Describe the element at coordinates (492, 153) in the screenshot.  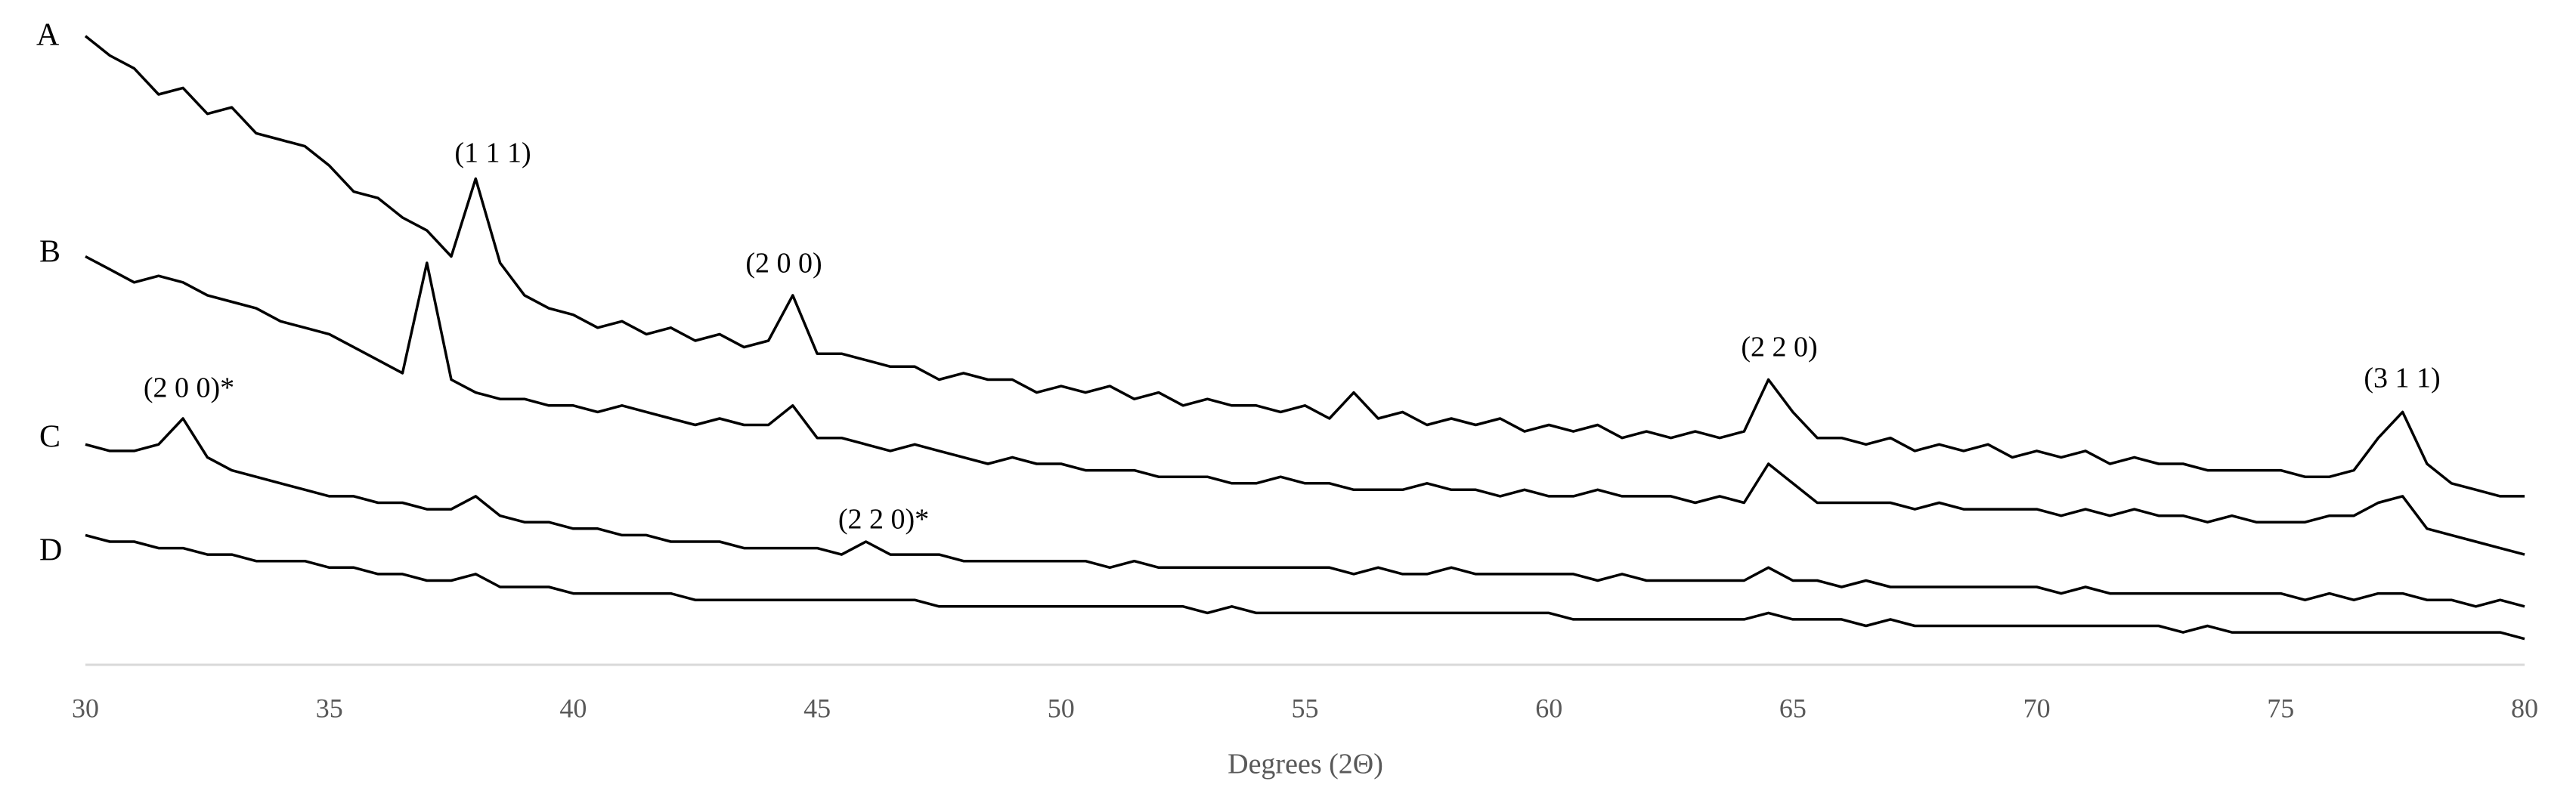
I see `peak-annotation: (1 1 1)` at that location.